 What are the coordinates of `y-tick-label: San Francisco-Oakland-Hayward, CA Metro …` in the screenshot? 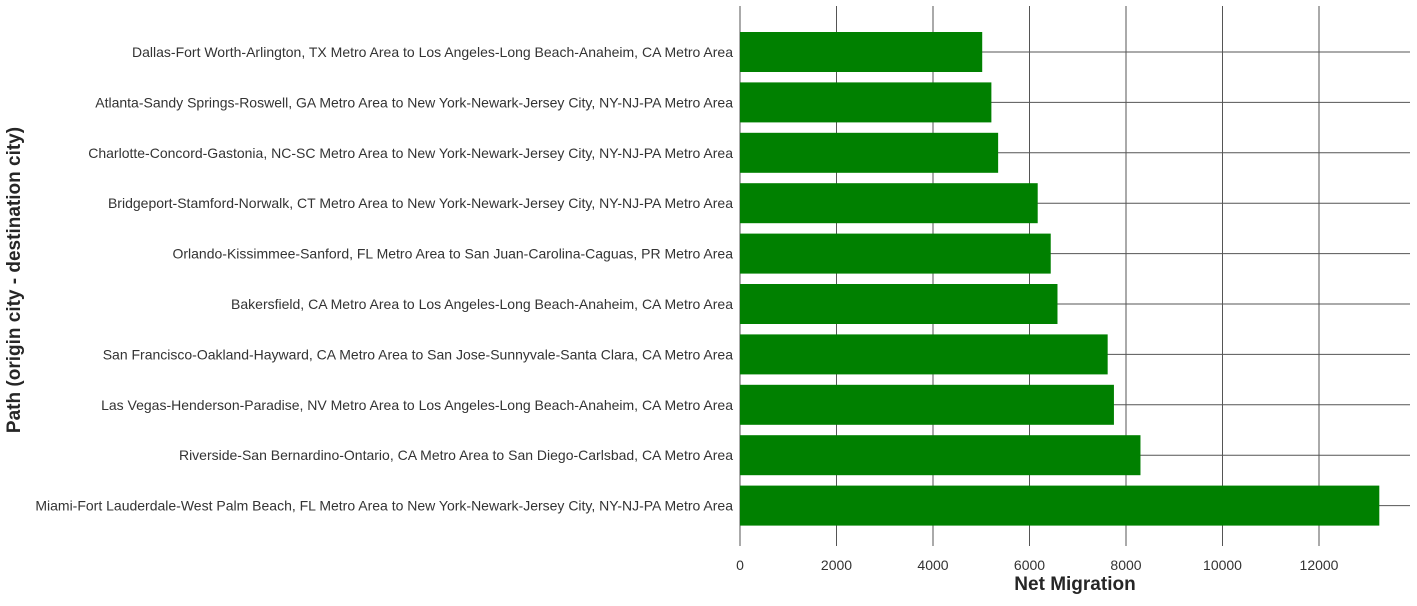 It's located at (418, 354).